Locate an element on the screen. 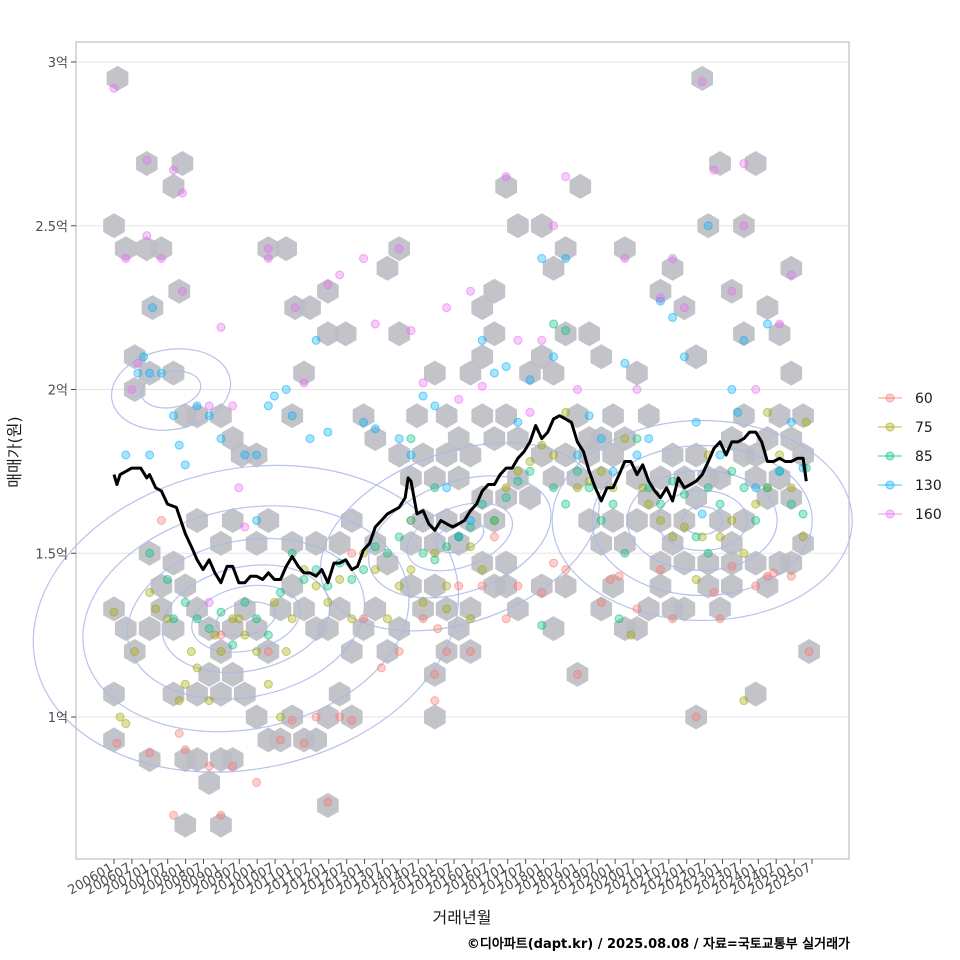 The height and width of the screenshot is (960, 960). trend-line is located at coordinates (460, 499).